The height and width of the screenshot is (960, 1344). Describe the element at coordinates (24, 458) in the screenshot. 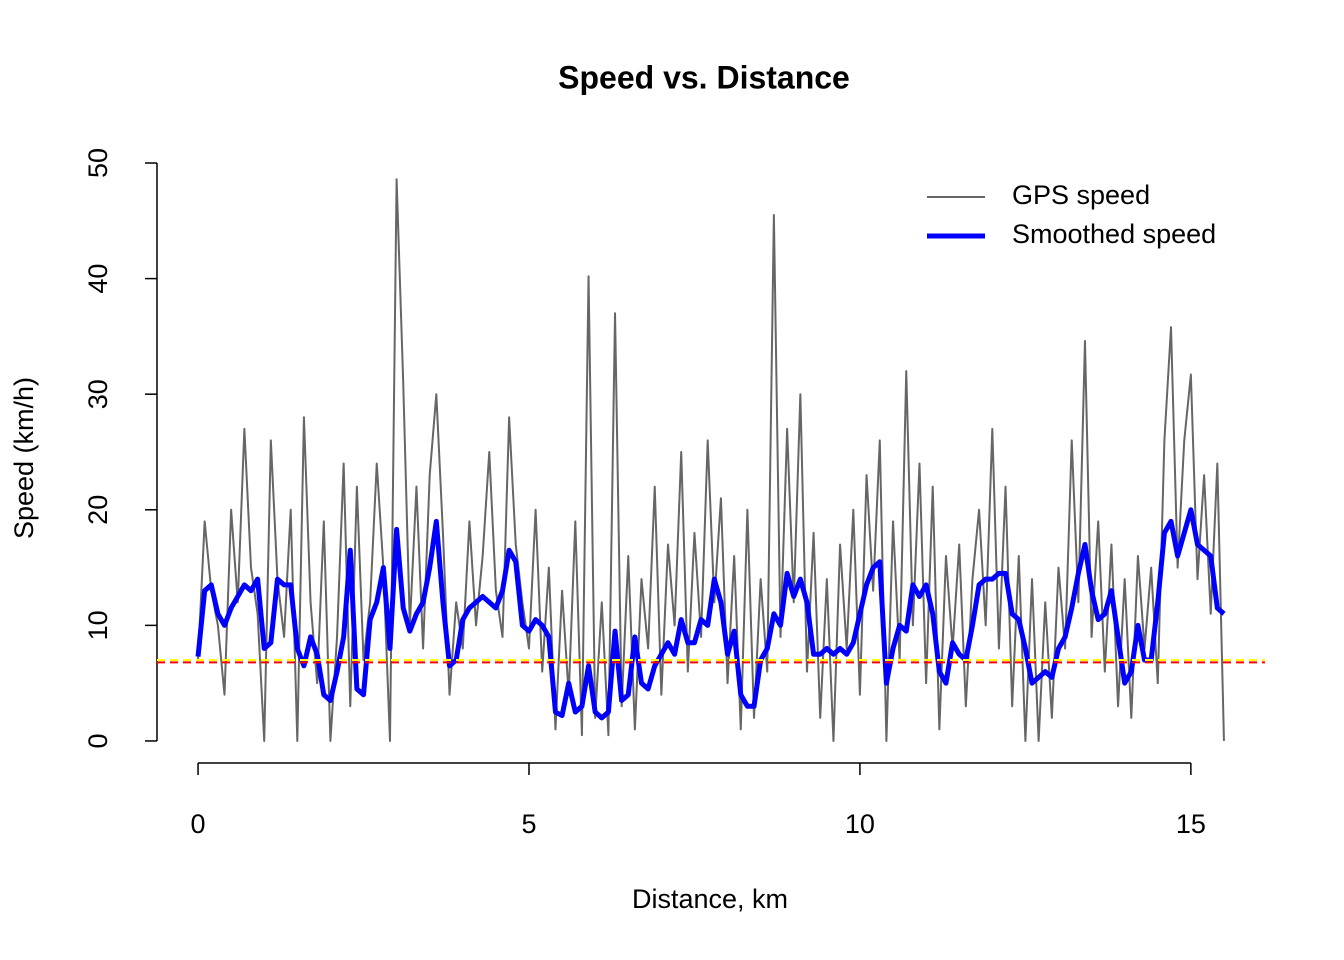

I see `y-axis-label: Speed (km/h)` at that location.